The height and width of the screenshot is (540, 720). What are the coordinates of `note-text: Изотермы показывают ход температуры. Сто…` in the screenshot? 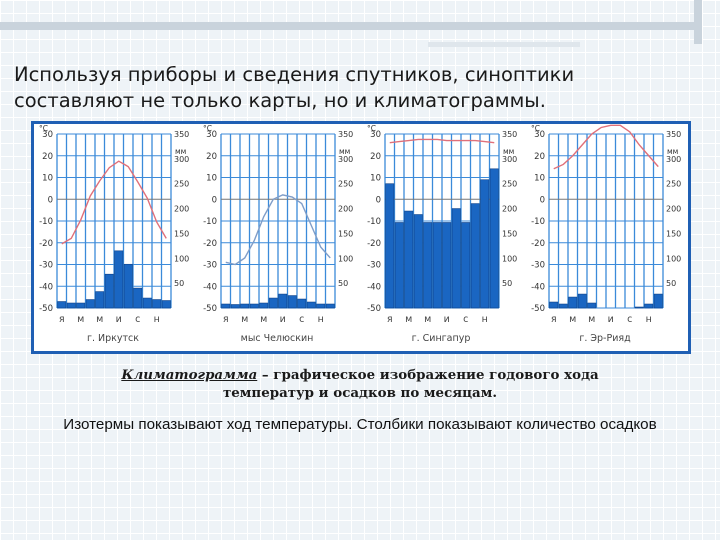 It's located at (360, 424).